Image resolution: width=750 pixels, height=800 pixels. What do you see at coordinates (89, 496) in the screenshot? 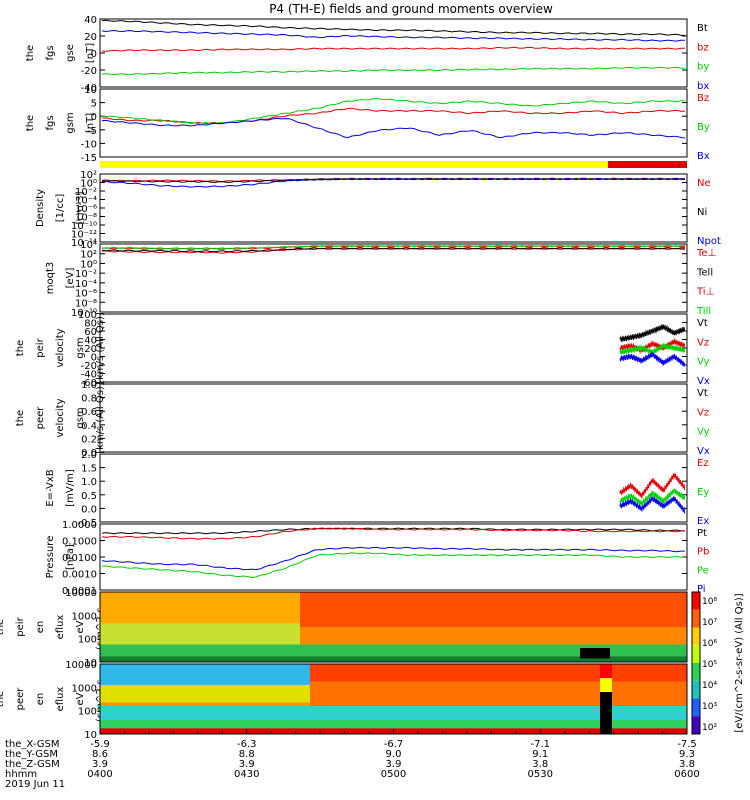
I see `y-tick-label: 0.5` at bounding box center [89, 496].